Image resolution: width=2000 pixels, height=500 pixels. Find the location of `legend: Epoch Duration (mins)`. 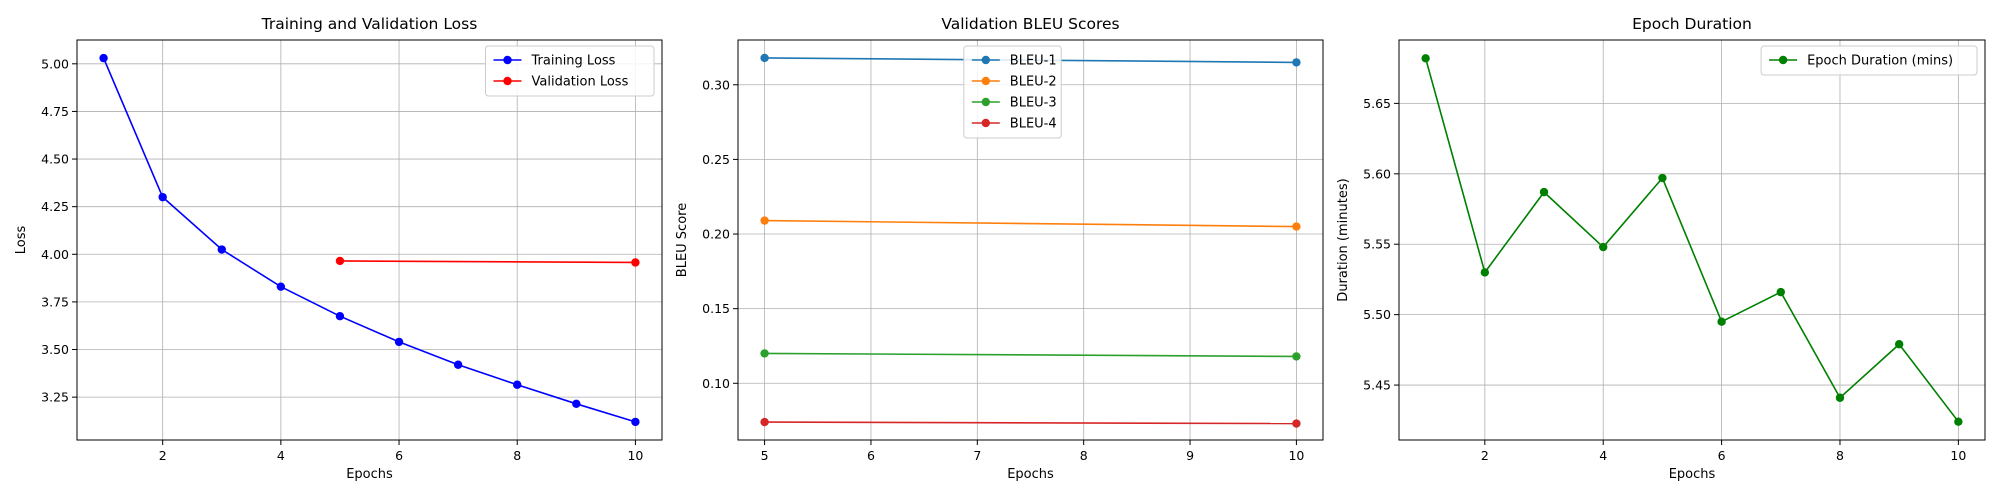

legend: Epoch Duration (mins) is located at coordinates (1869, 60).